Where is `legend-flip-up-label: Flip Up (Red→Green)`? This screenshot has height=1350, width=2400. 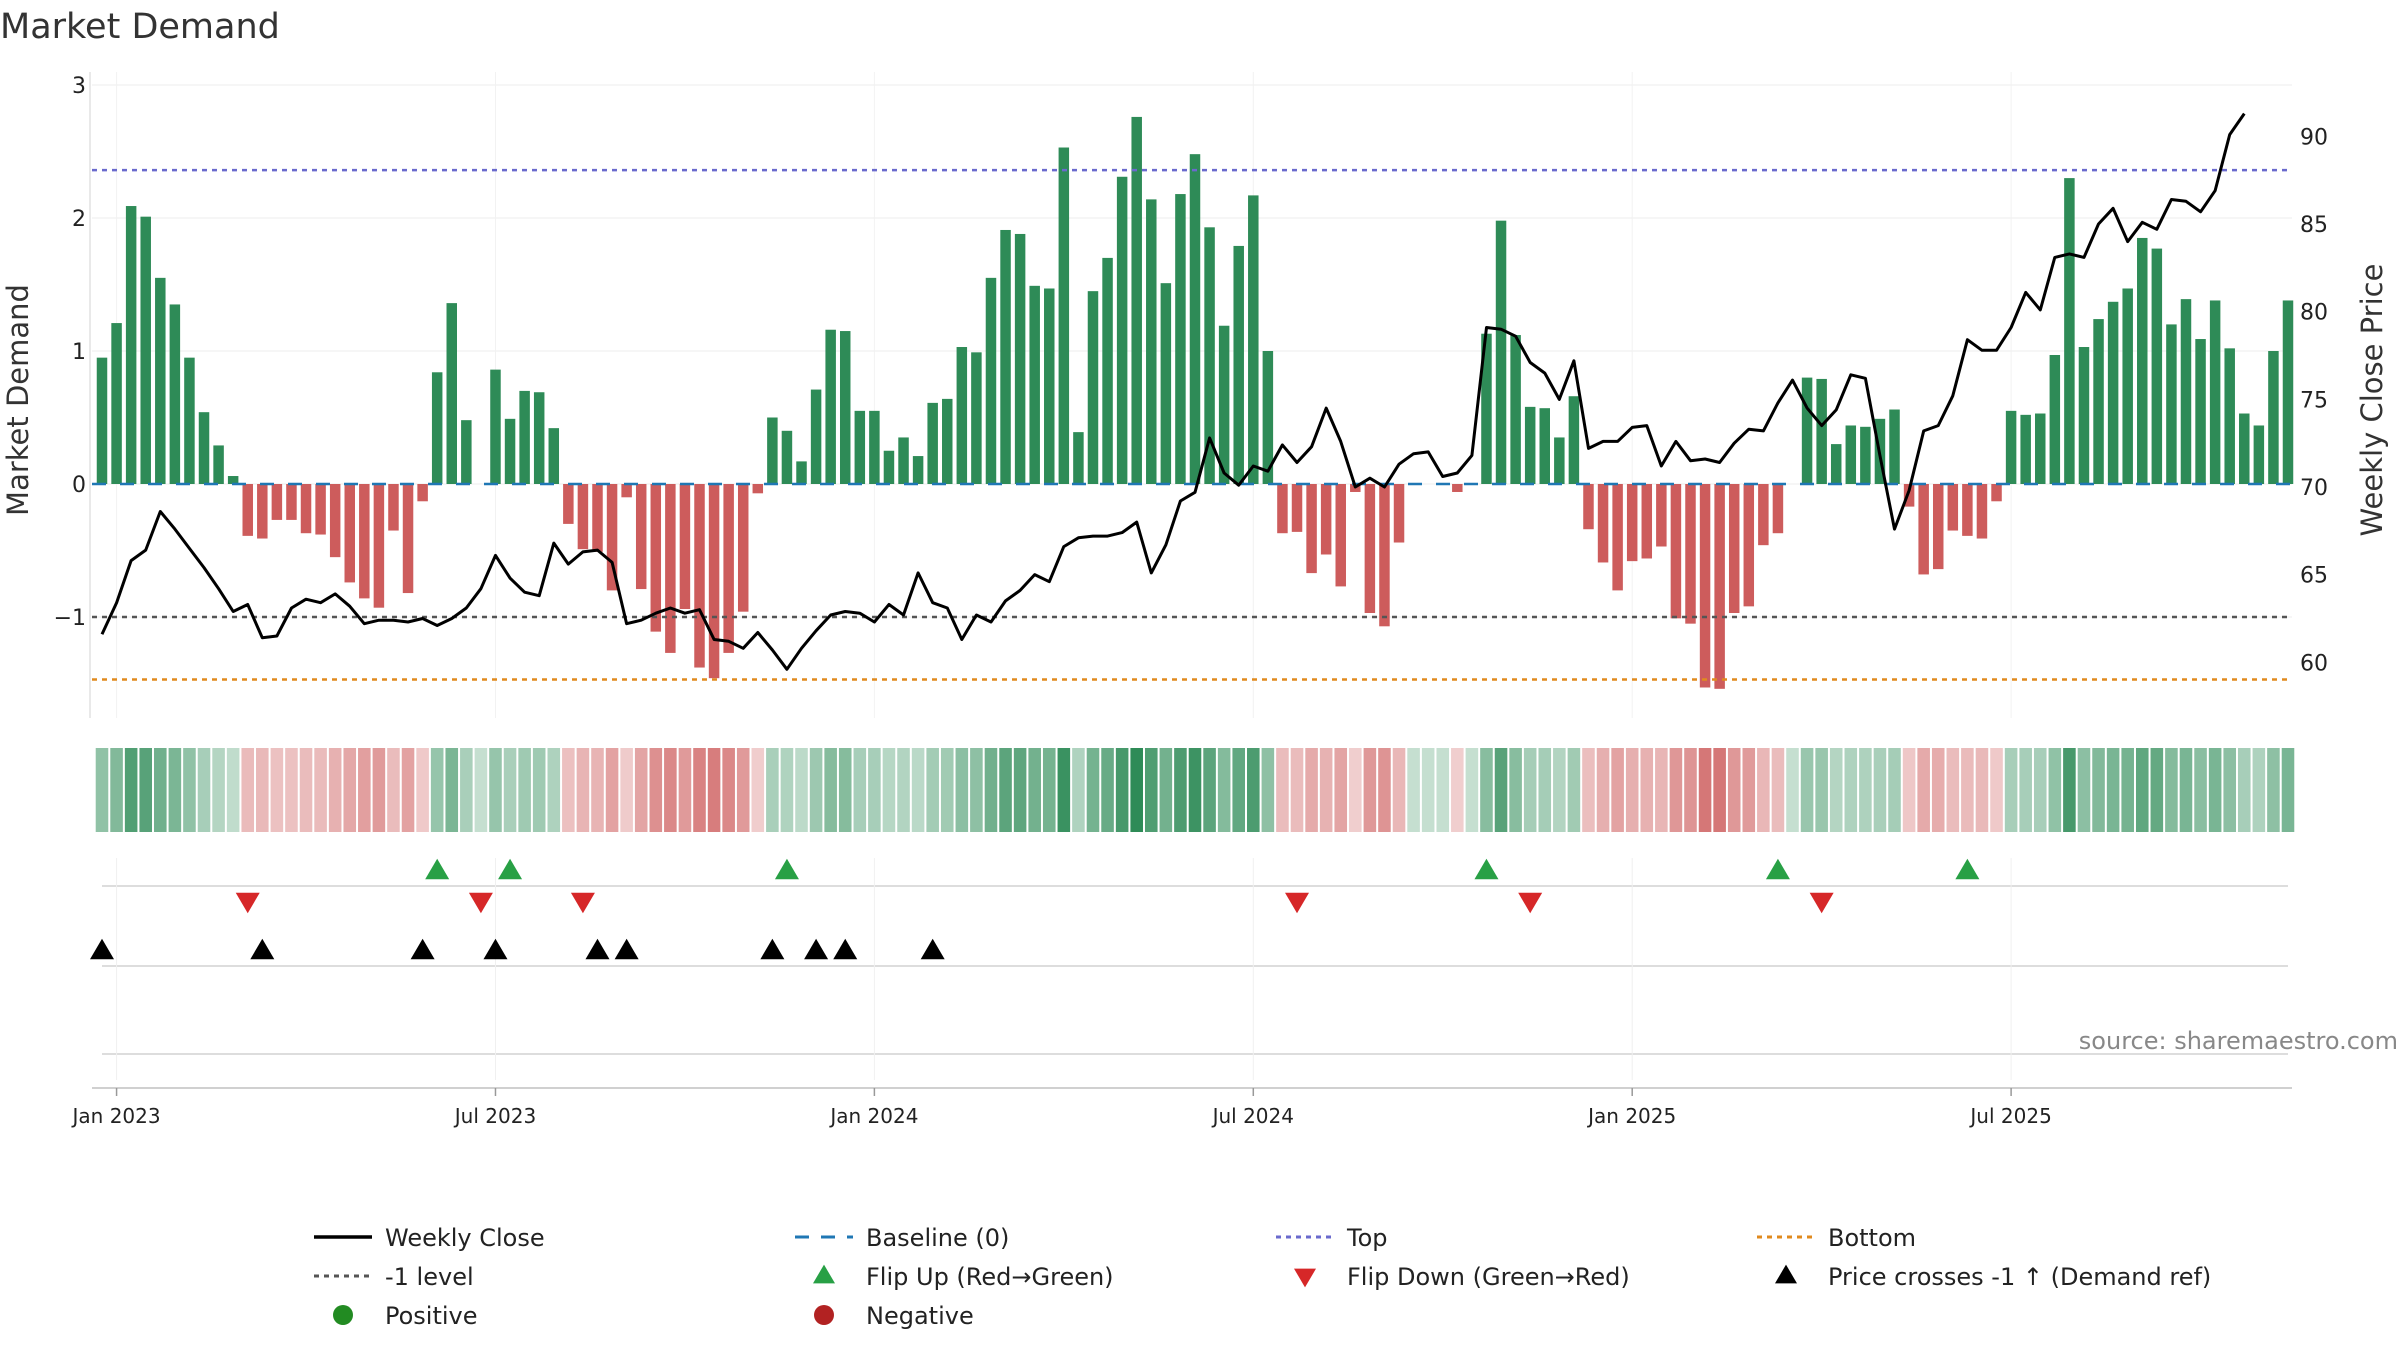 legend-flip-up-label: Flip Up (Red→Green) is located at coordinates (990, 1277).